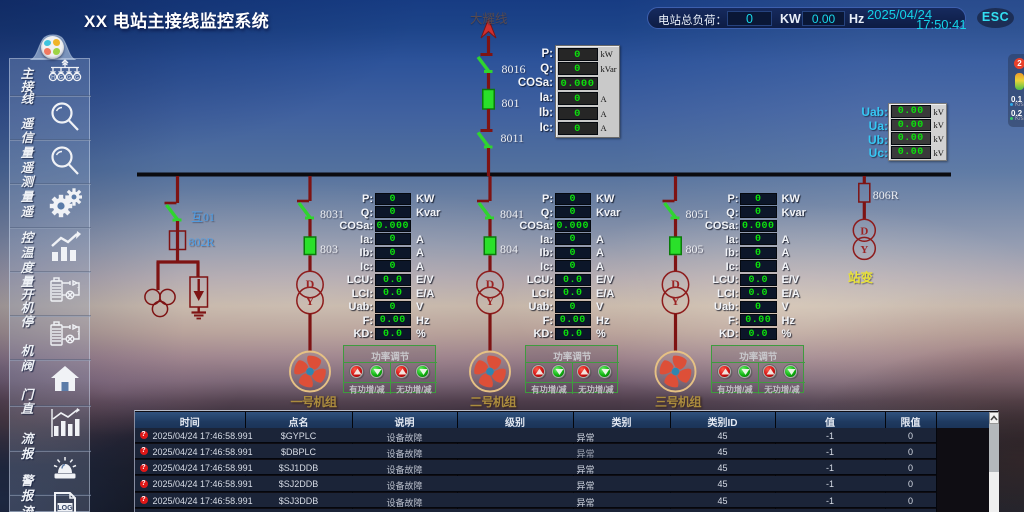  I want to click on svg-text: H, so click(53, 78).